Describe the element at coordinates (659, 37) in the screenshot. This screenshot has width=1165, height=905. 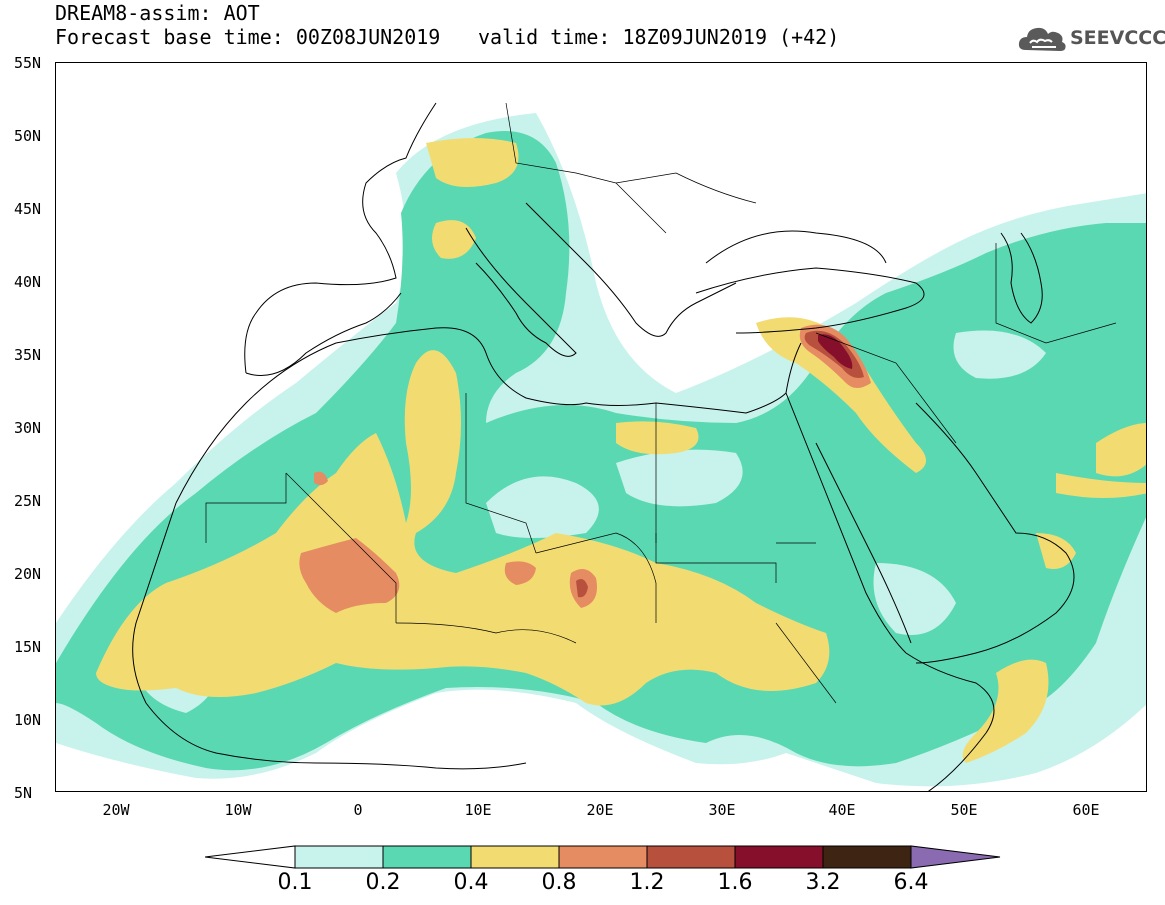
I see `valid-time: valid time: 18Z09JUN2019 (+42)` at that location.